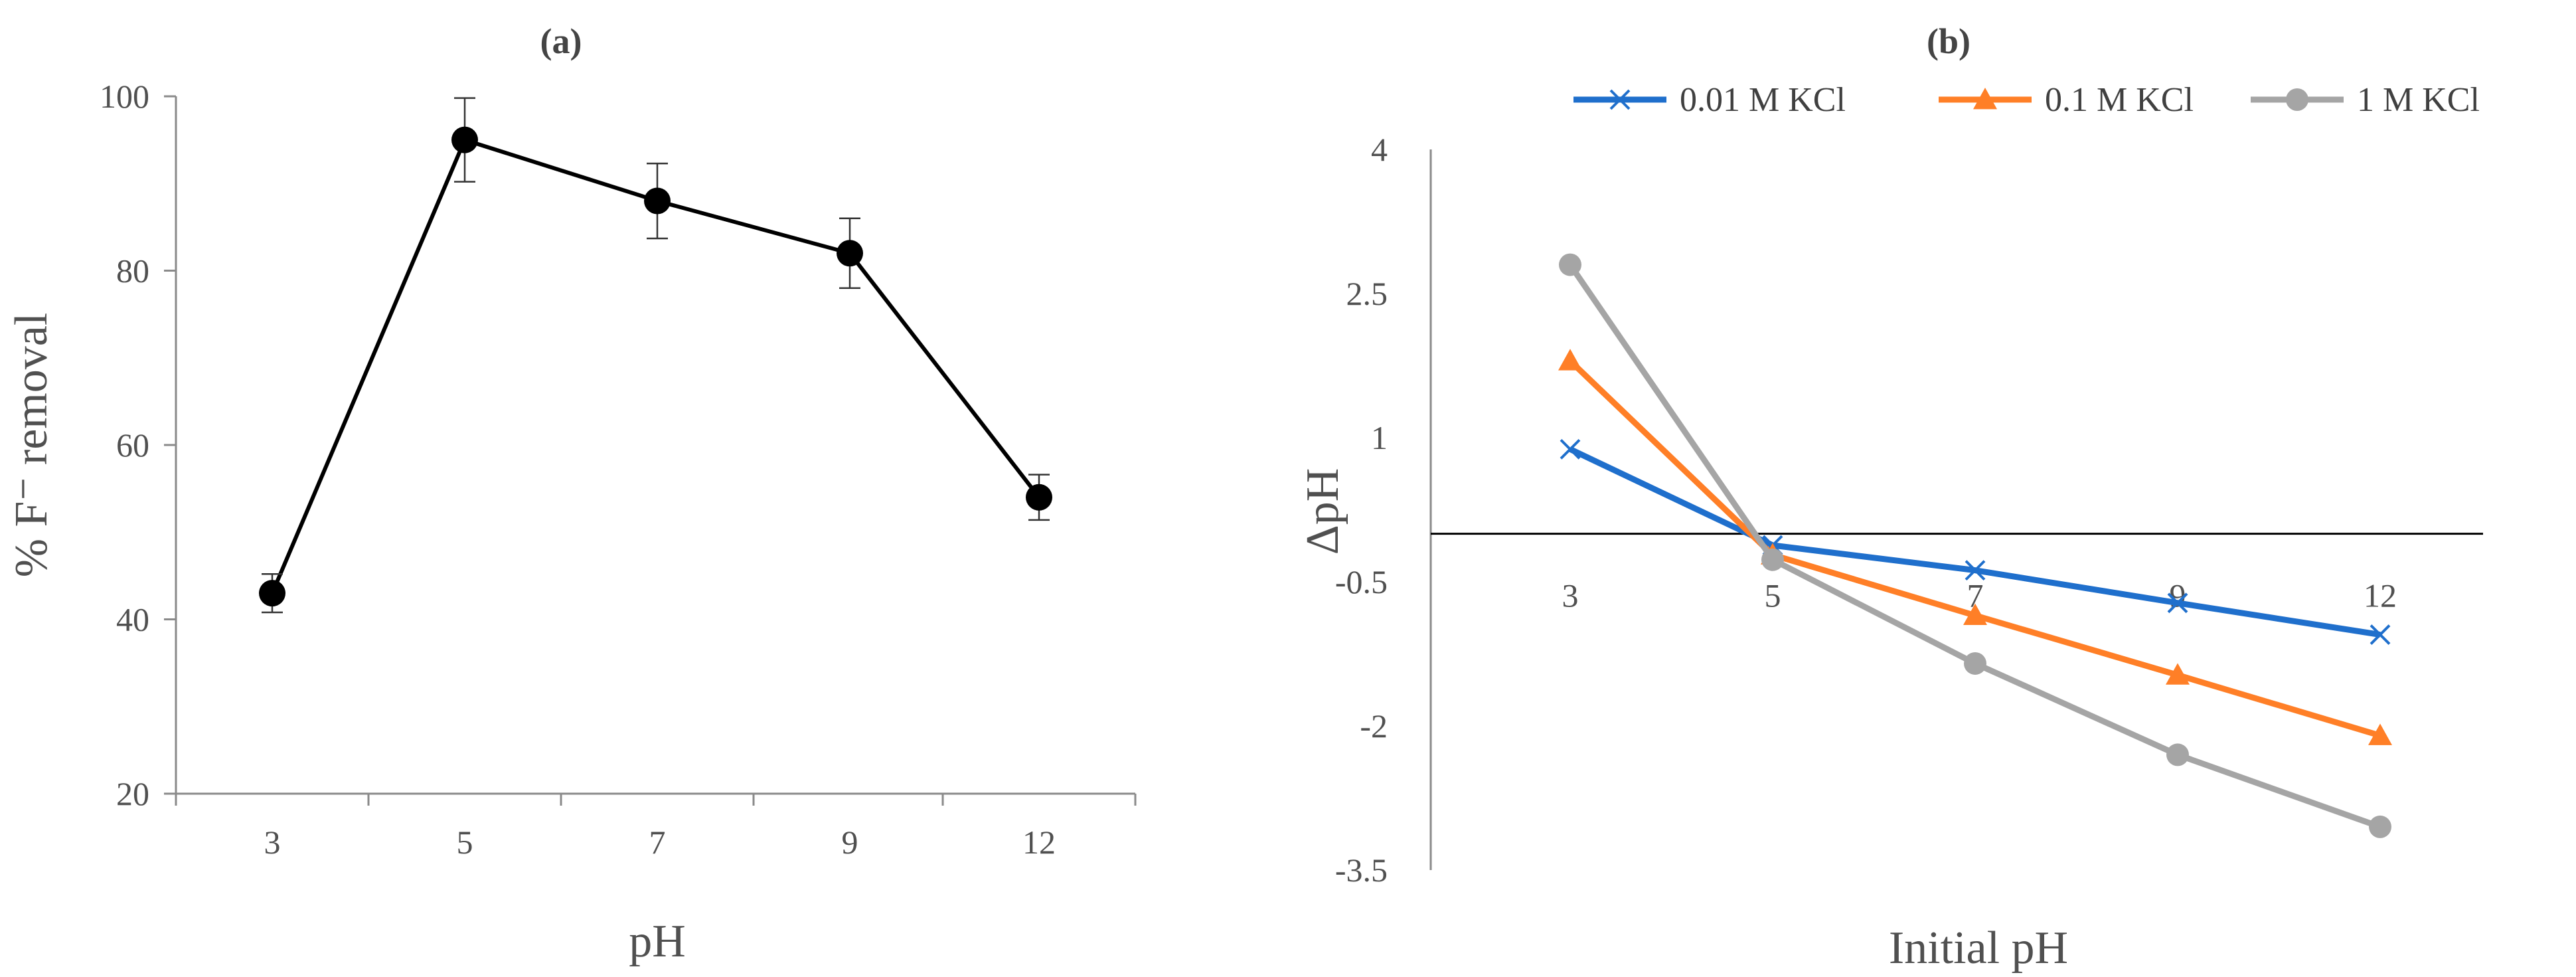  What do you see at coordinates (1978, 949) in the screenshot?
I see `panel-b-x-axis-label: Initial pH` at bounding box center [1978, 949].